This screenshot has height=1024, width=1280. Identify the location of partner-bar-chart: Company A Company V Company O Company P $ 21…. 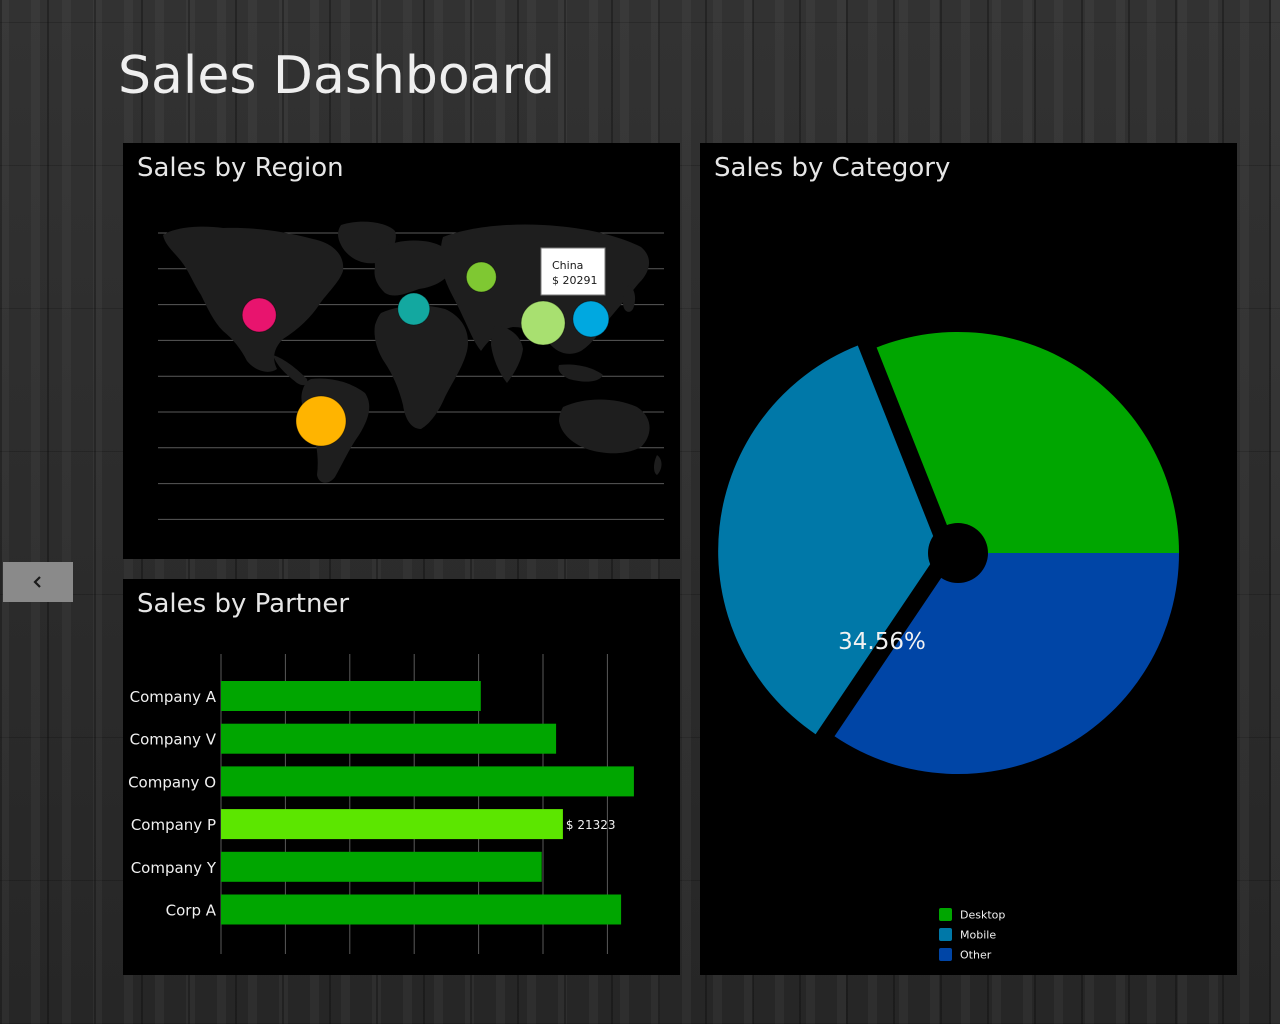
(381, 804).